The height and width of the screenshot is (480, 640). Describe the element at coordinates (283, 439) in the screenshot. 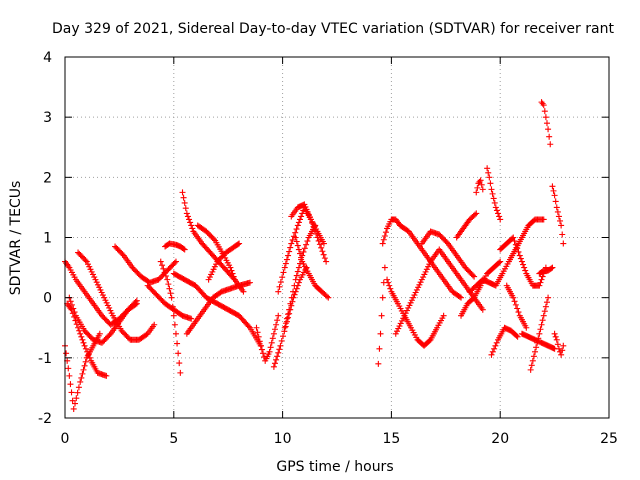

I see `x-tick-label: 10` at that location.